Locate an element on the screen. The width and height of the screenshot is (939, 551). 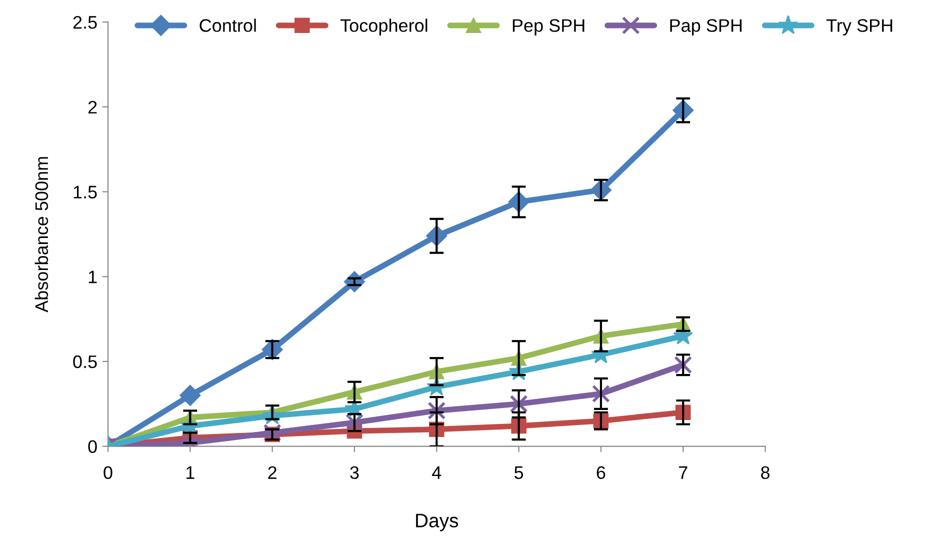
y-axis-title: Absorbance 500nm is located at coordinates (41, 234).